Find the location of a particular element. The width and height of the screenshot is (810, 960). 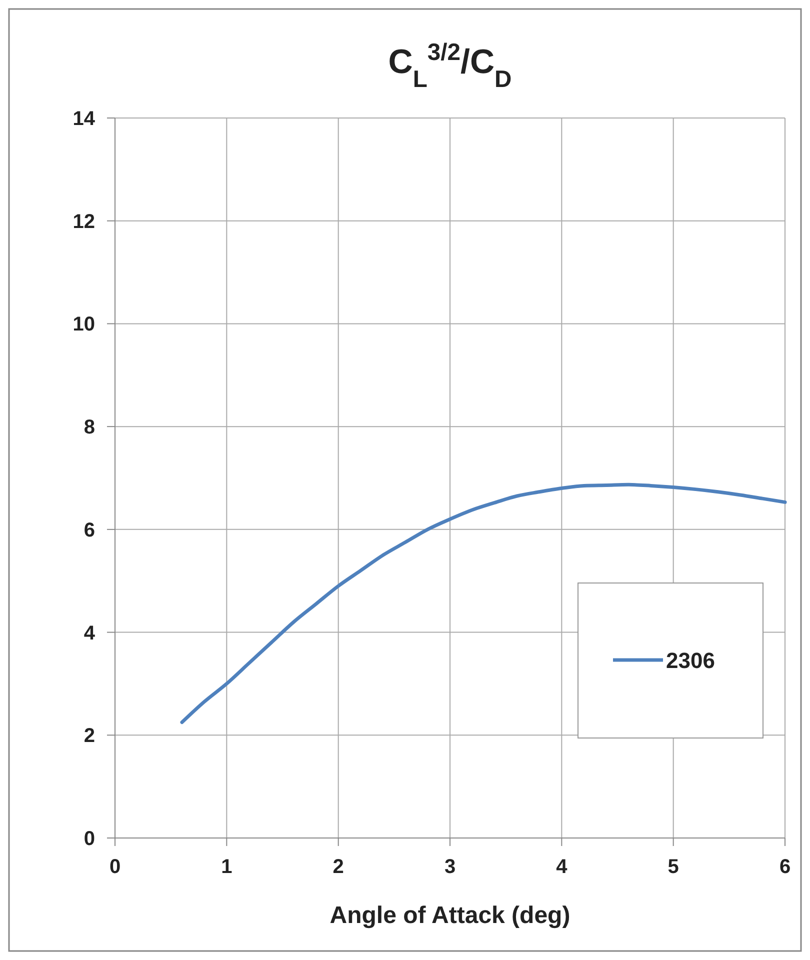

y-tick-label: 8 is located at coordinates (89, 427).